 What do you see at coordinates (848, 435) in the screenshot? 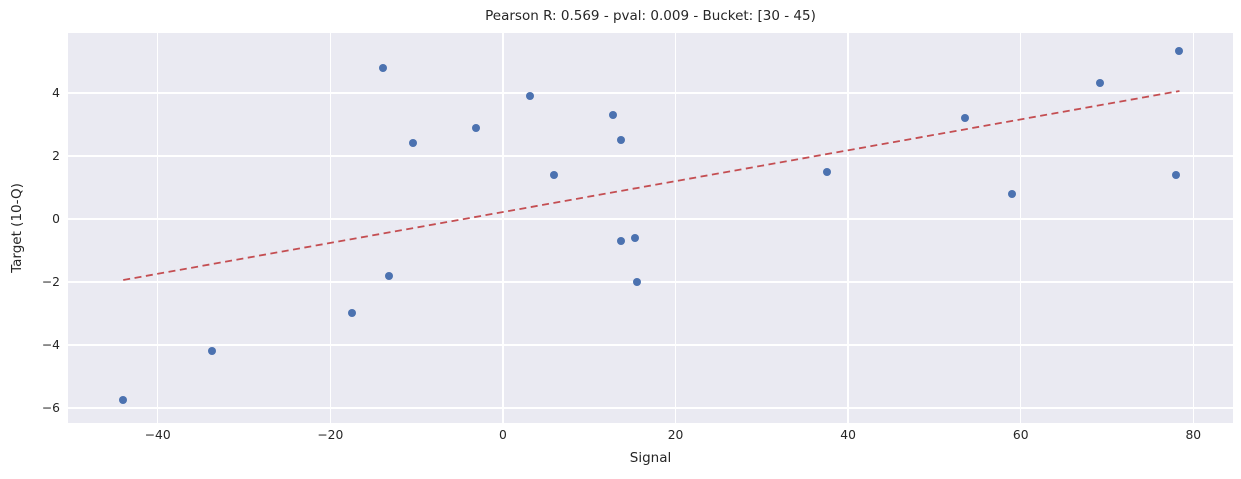
I see `x-tick-label: 40` at bounding box center [848, 435].